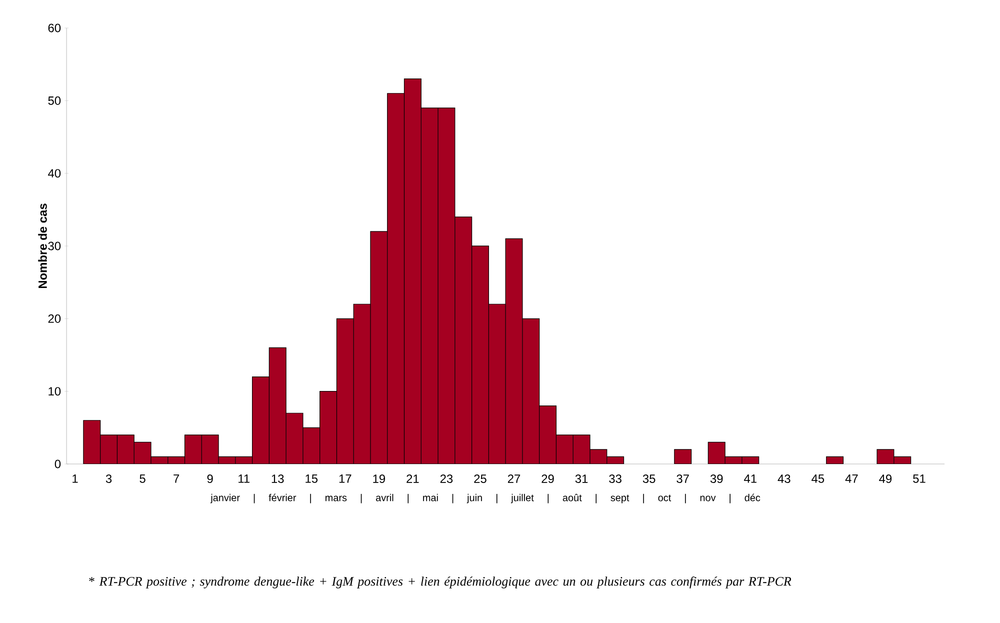 The image size is (1000, 623). I want to click on x-tick-label: 7, so click(177, 478).